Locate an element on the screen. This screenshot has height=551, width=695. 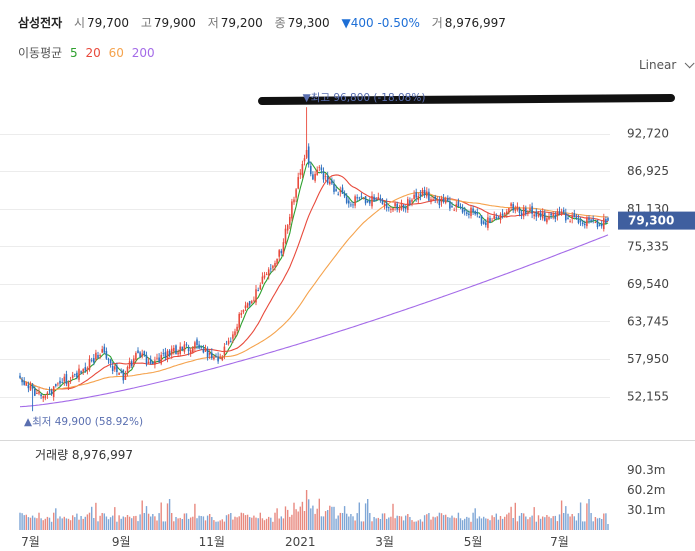
drawn-trend-line is located at coordinates (466, 99).